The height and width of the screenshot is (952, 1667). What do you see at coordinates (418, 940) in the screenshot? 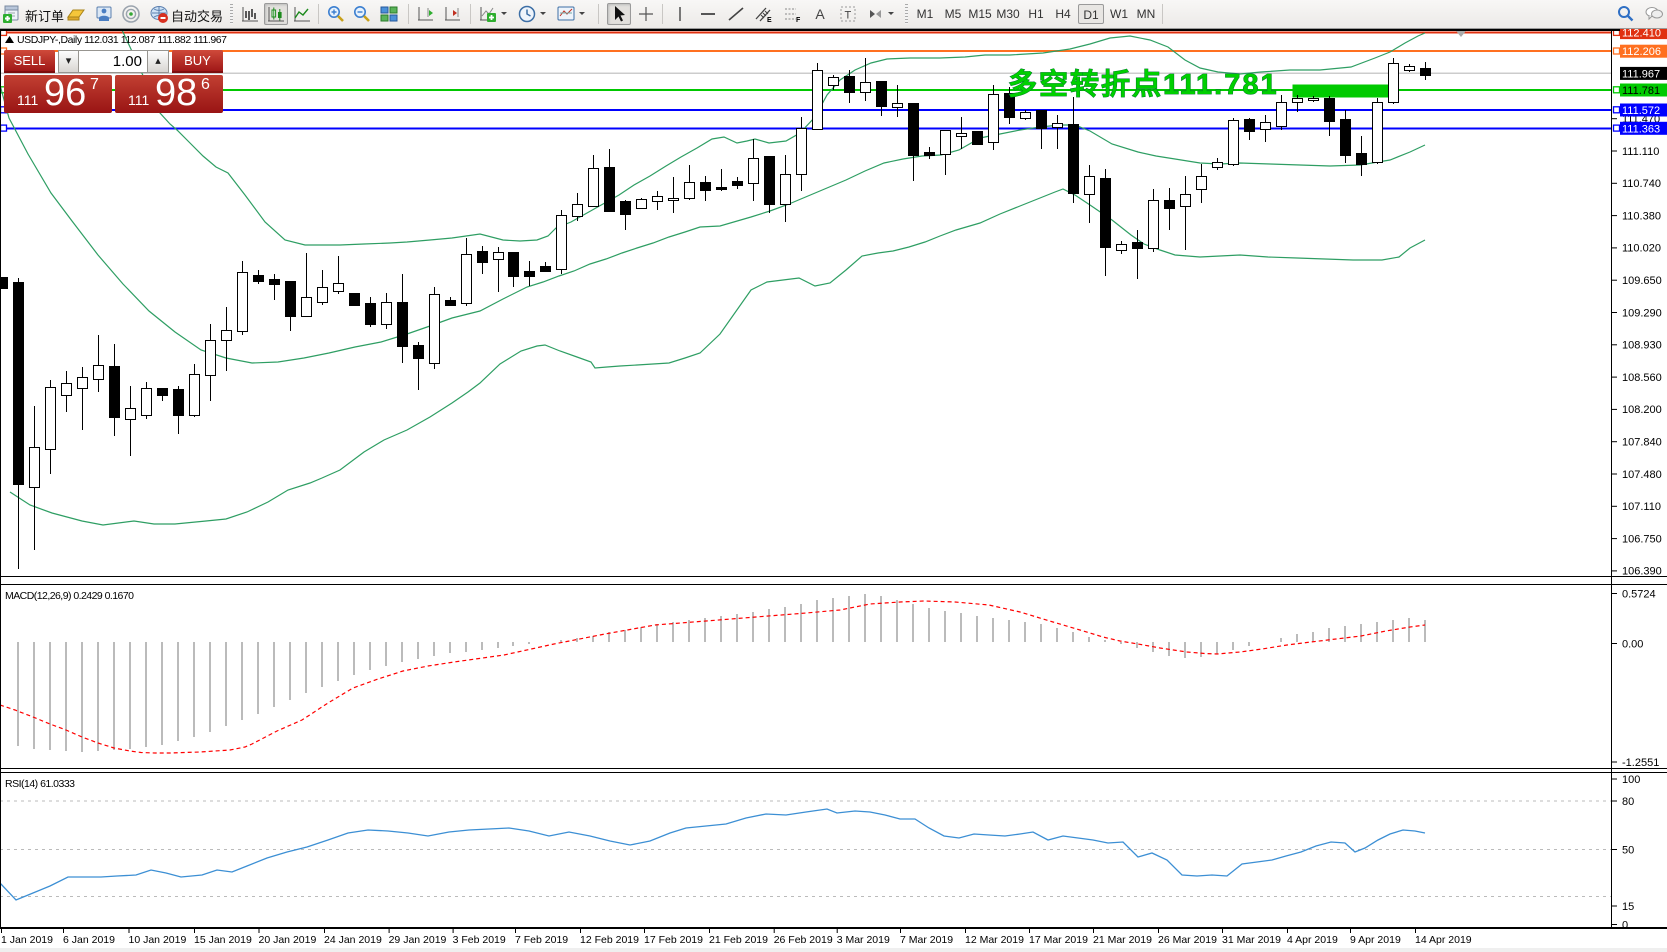
I see `svg-text: 29 Jan 2019` at bounding box center [418, 940].